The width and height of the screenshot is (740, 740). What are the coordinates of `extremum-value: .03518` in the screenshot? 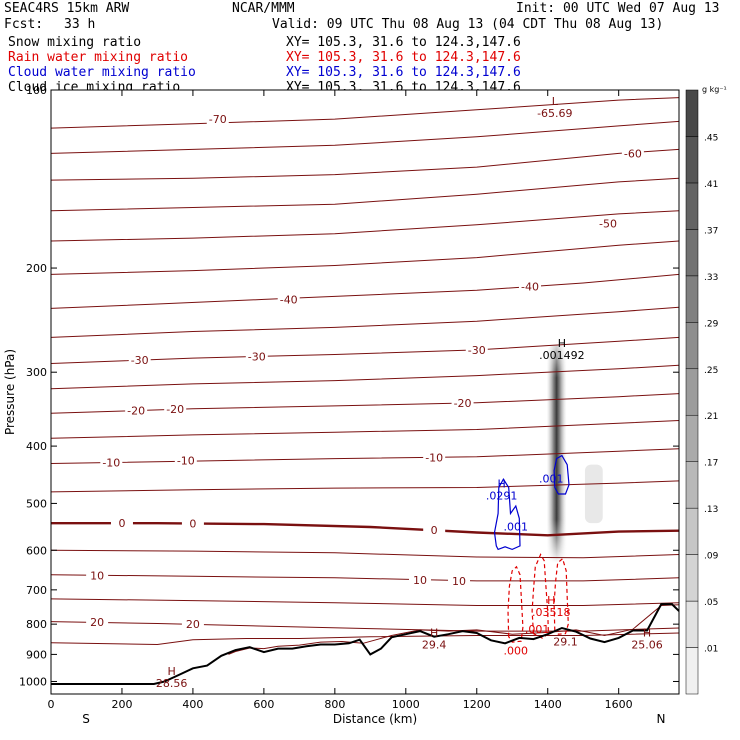 It's located at (551, 612).